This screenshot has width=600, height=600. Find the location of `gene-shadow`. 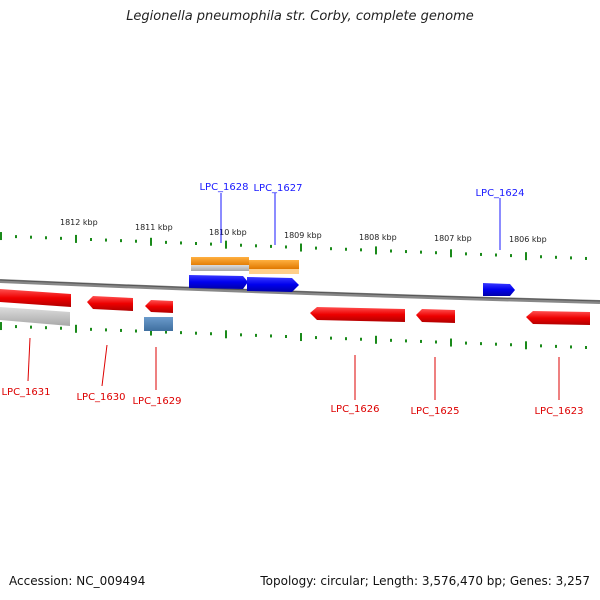

gene-shadow is located at coordinates (220, 268).